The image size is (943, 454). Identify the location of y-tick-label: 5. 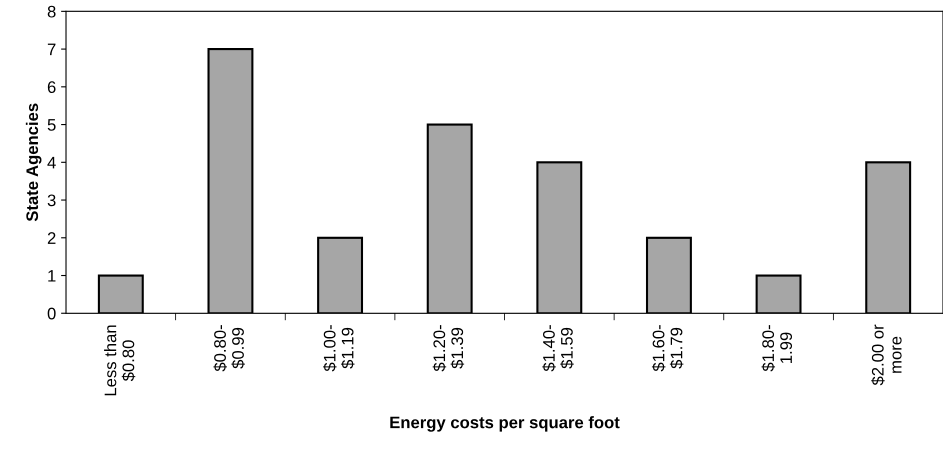
(52, 125).